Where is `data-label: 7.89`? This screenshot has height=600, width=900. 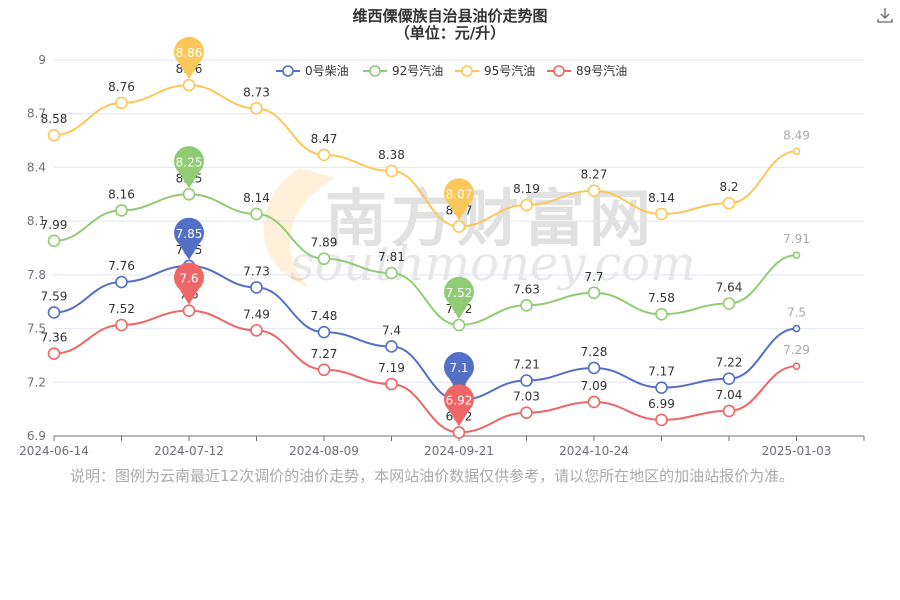
data-label: 7.89 is located at coordinates (324, 243).